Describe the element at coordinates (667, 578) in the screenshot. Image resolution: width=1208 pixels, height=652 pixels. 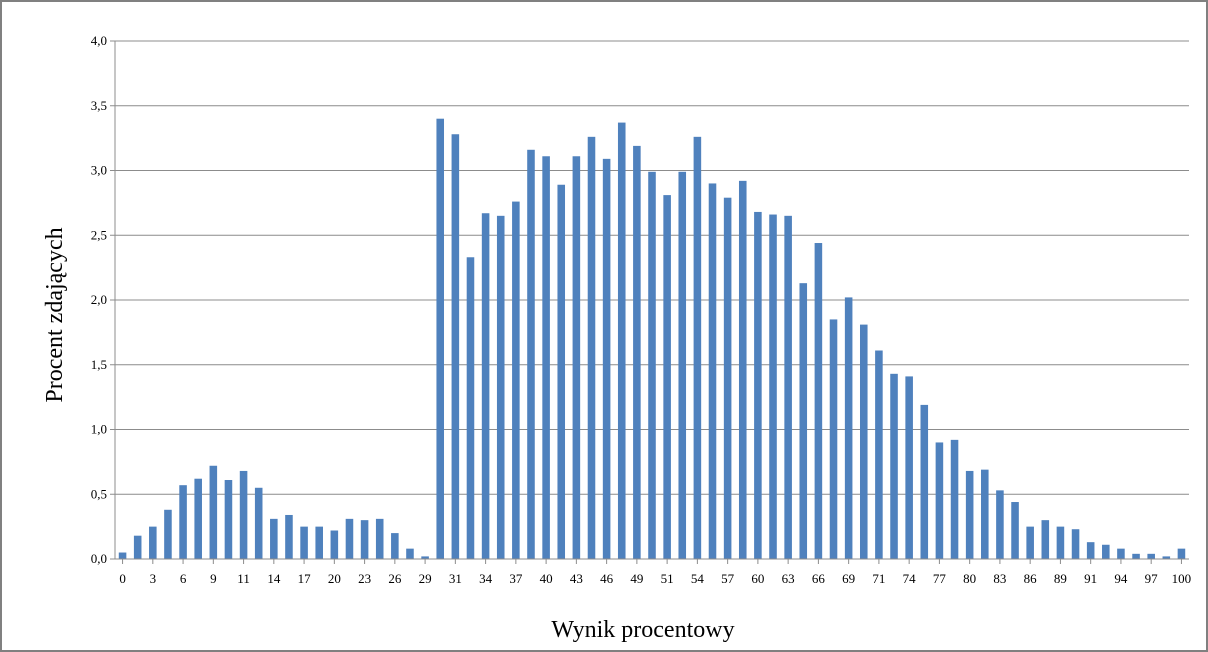
I see `x-tick-label: 51` at that location.